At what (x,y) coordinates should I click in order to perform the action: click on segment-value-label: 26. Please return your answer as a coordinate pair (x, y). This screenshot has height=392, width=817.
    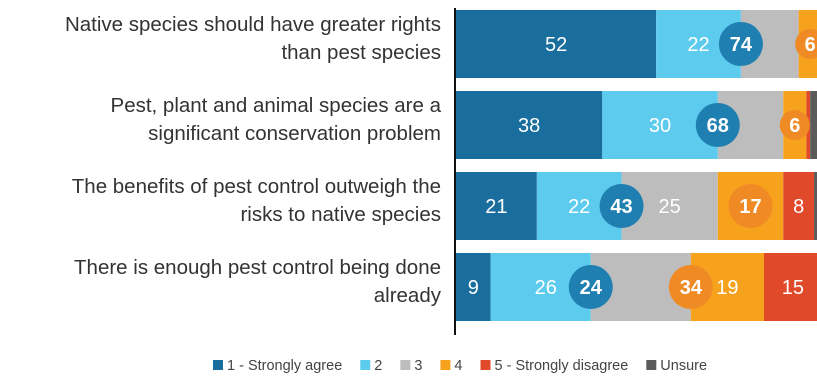
    Looking at the image, I should click on (546, 288).